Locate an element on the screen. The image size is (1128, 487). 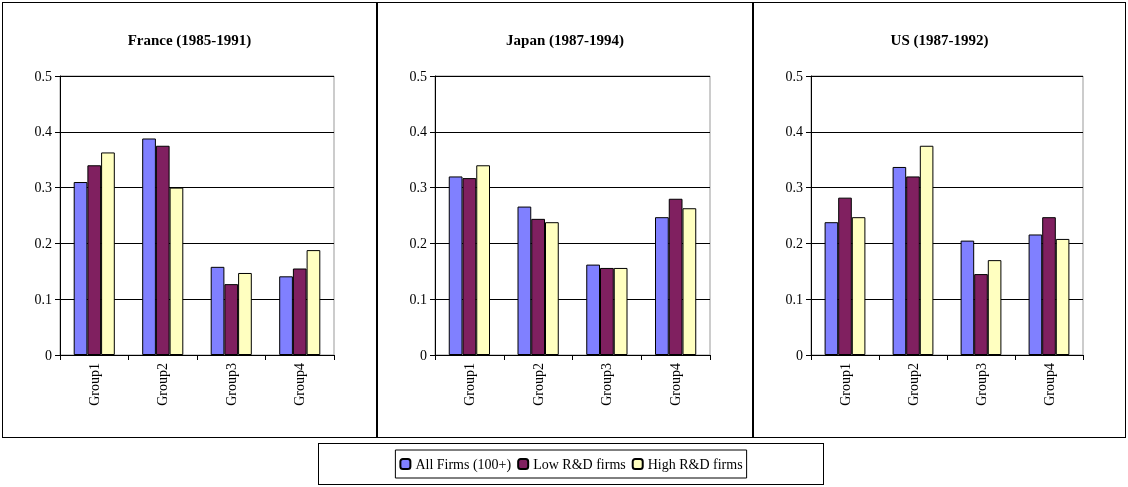
chart-title: France (1985-1991) is located at coordinates (189, 40).